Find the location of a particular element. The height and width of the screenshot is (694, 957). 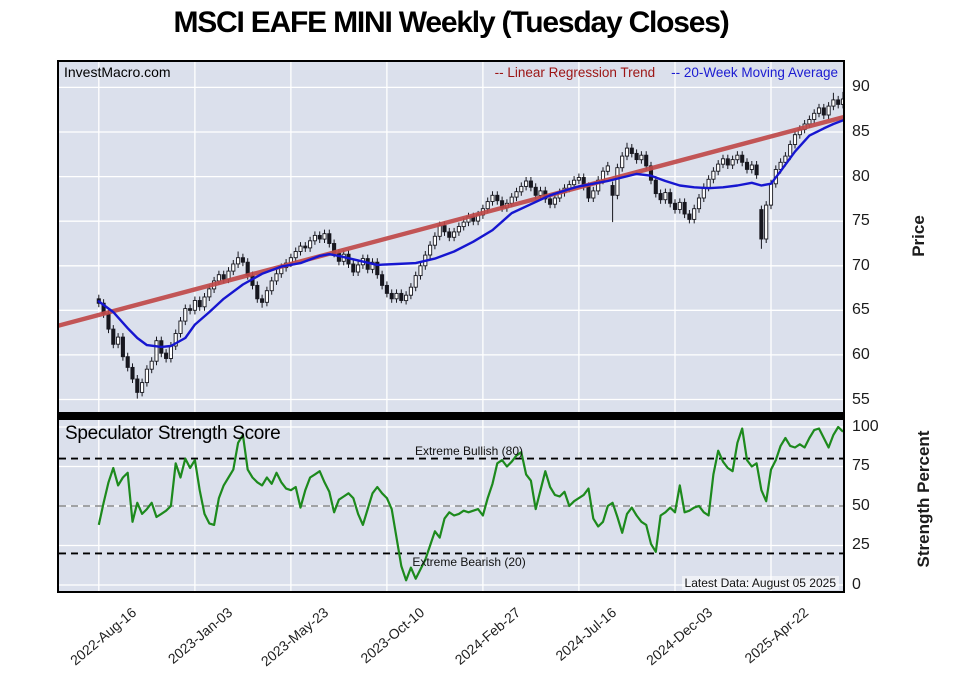

watermark: InvestMacro.com is located at coordinates (117, 72).